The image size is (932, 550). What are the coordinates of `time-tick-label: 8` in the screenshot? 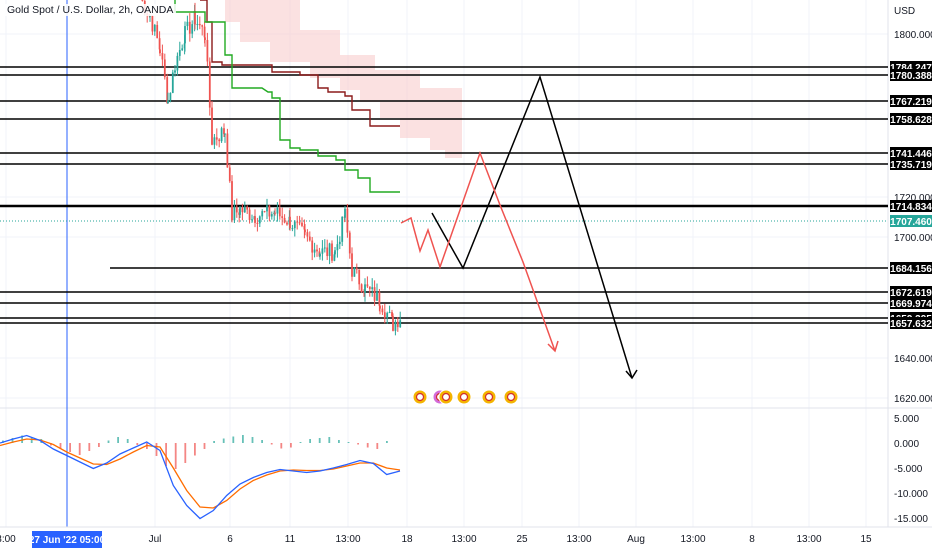 It's located at (752, 539).